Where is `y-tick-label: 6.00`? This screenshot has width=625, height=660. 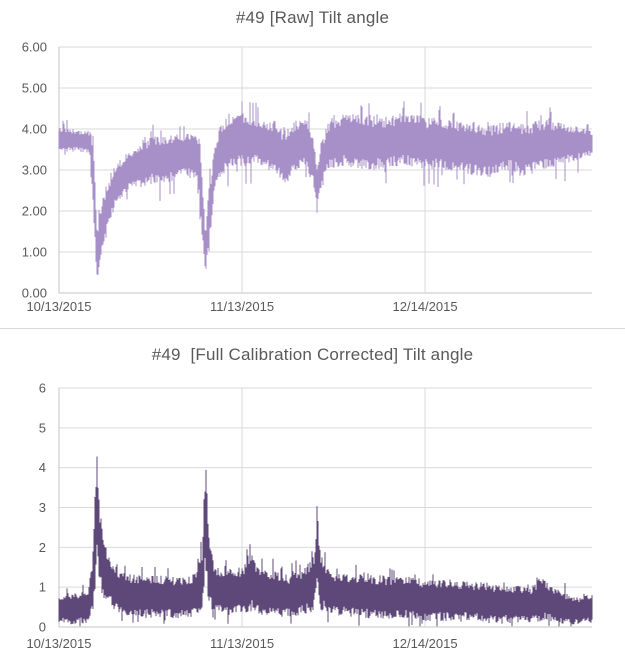
y-tick-label: 6.00 is located at coordinates (34, 47).